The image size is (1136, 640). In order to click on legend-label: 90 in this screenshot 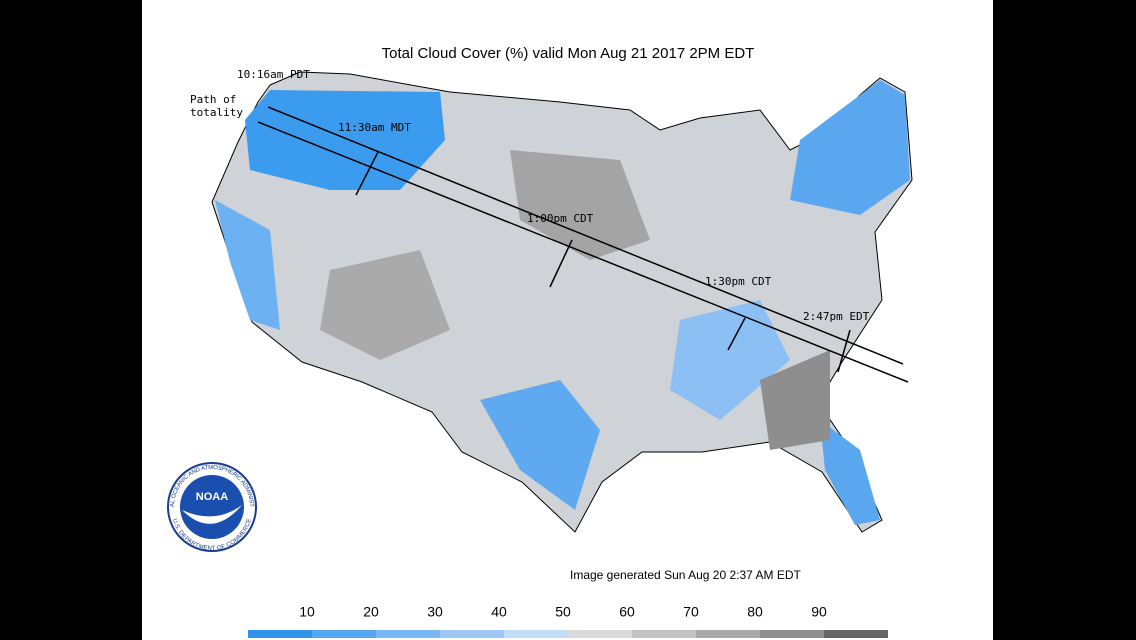, I will do `click(819, 612)`.